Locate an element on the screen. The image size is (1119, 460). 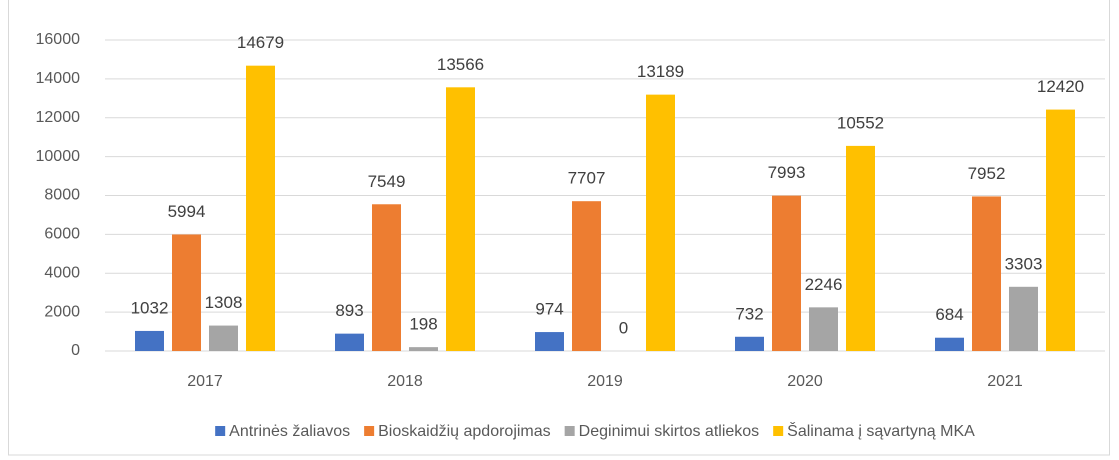
data-label: 0 is located at coordinates (623, 327).